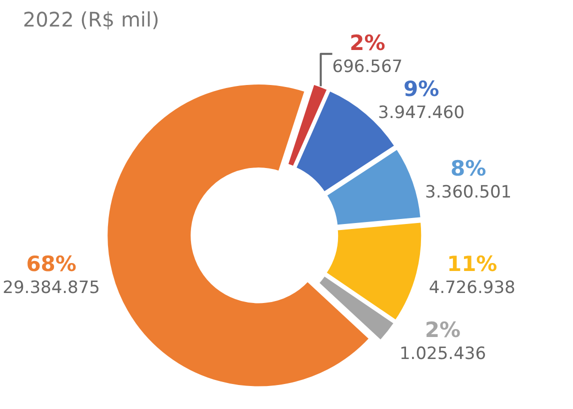  What do you see at coordinates (421, 99) in the screenshot?
I see `data-label: 9% 3.947.460` at bounding box center [421, 99].